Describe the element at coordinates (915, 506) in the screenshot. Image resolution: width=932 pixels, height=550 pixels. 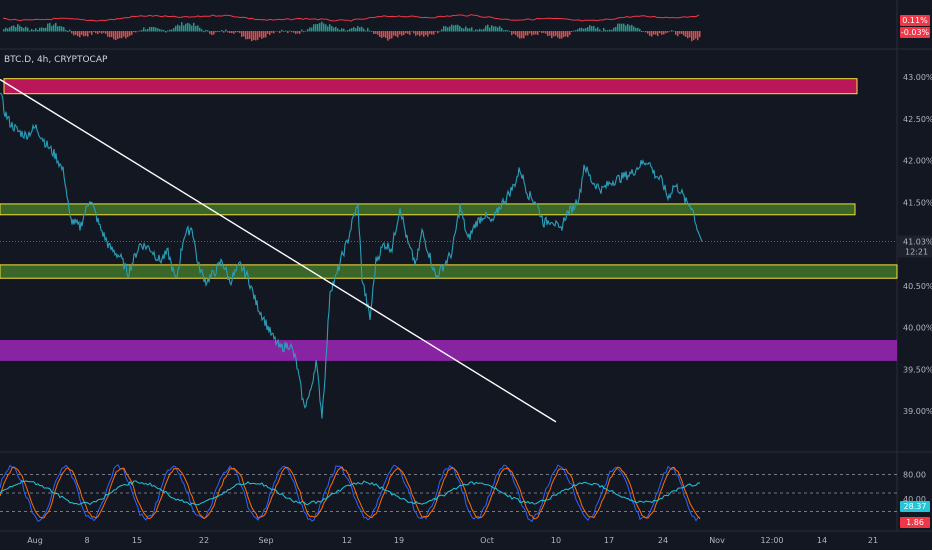
I see `oscillator-badge-rsi: 28.37` at that location.